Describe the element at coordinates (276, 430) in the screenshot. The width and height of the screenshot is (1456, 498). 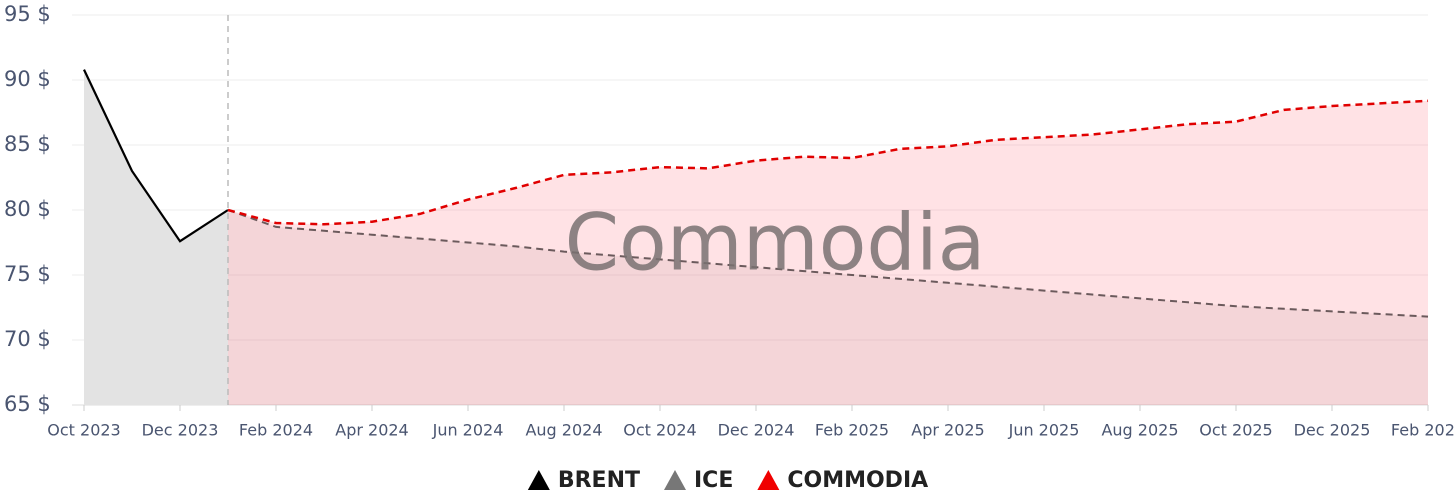
I see `x-tick-label: Feb 2024` at that location.